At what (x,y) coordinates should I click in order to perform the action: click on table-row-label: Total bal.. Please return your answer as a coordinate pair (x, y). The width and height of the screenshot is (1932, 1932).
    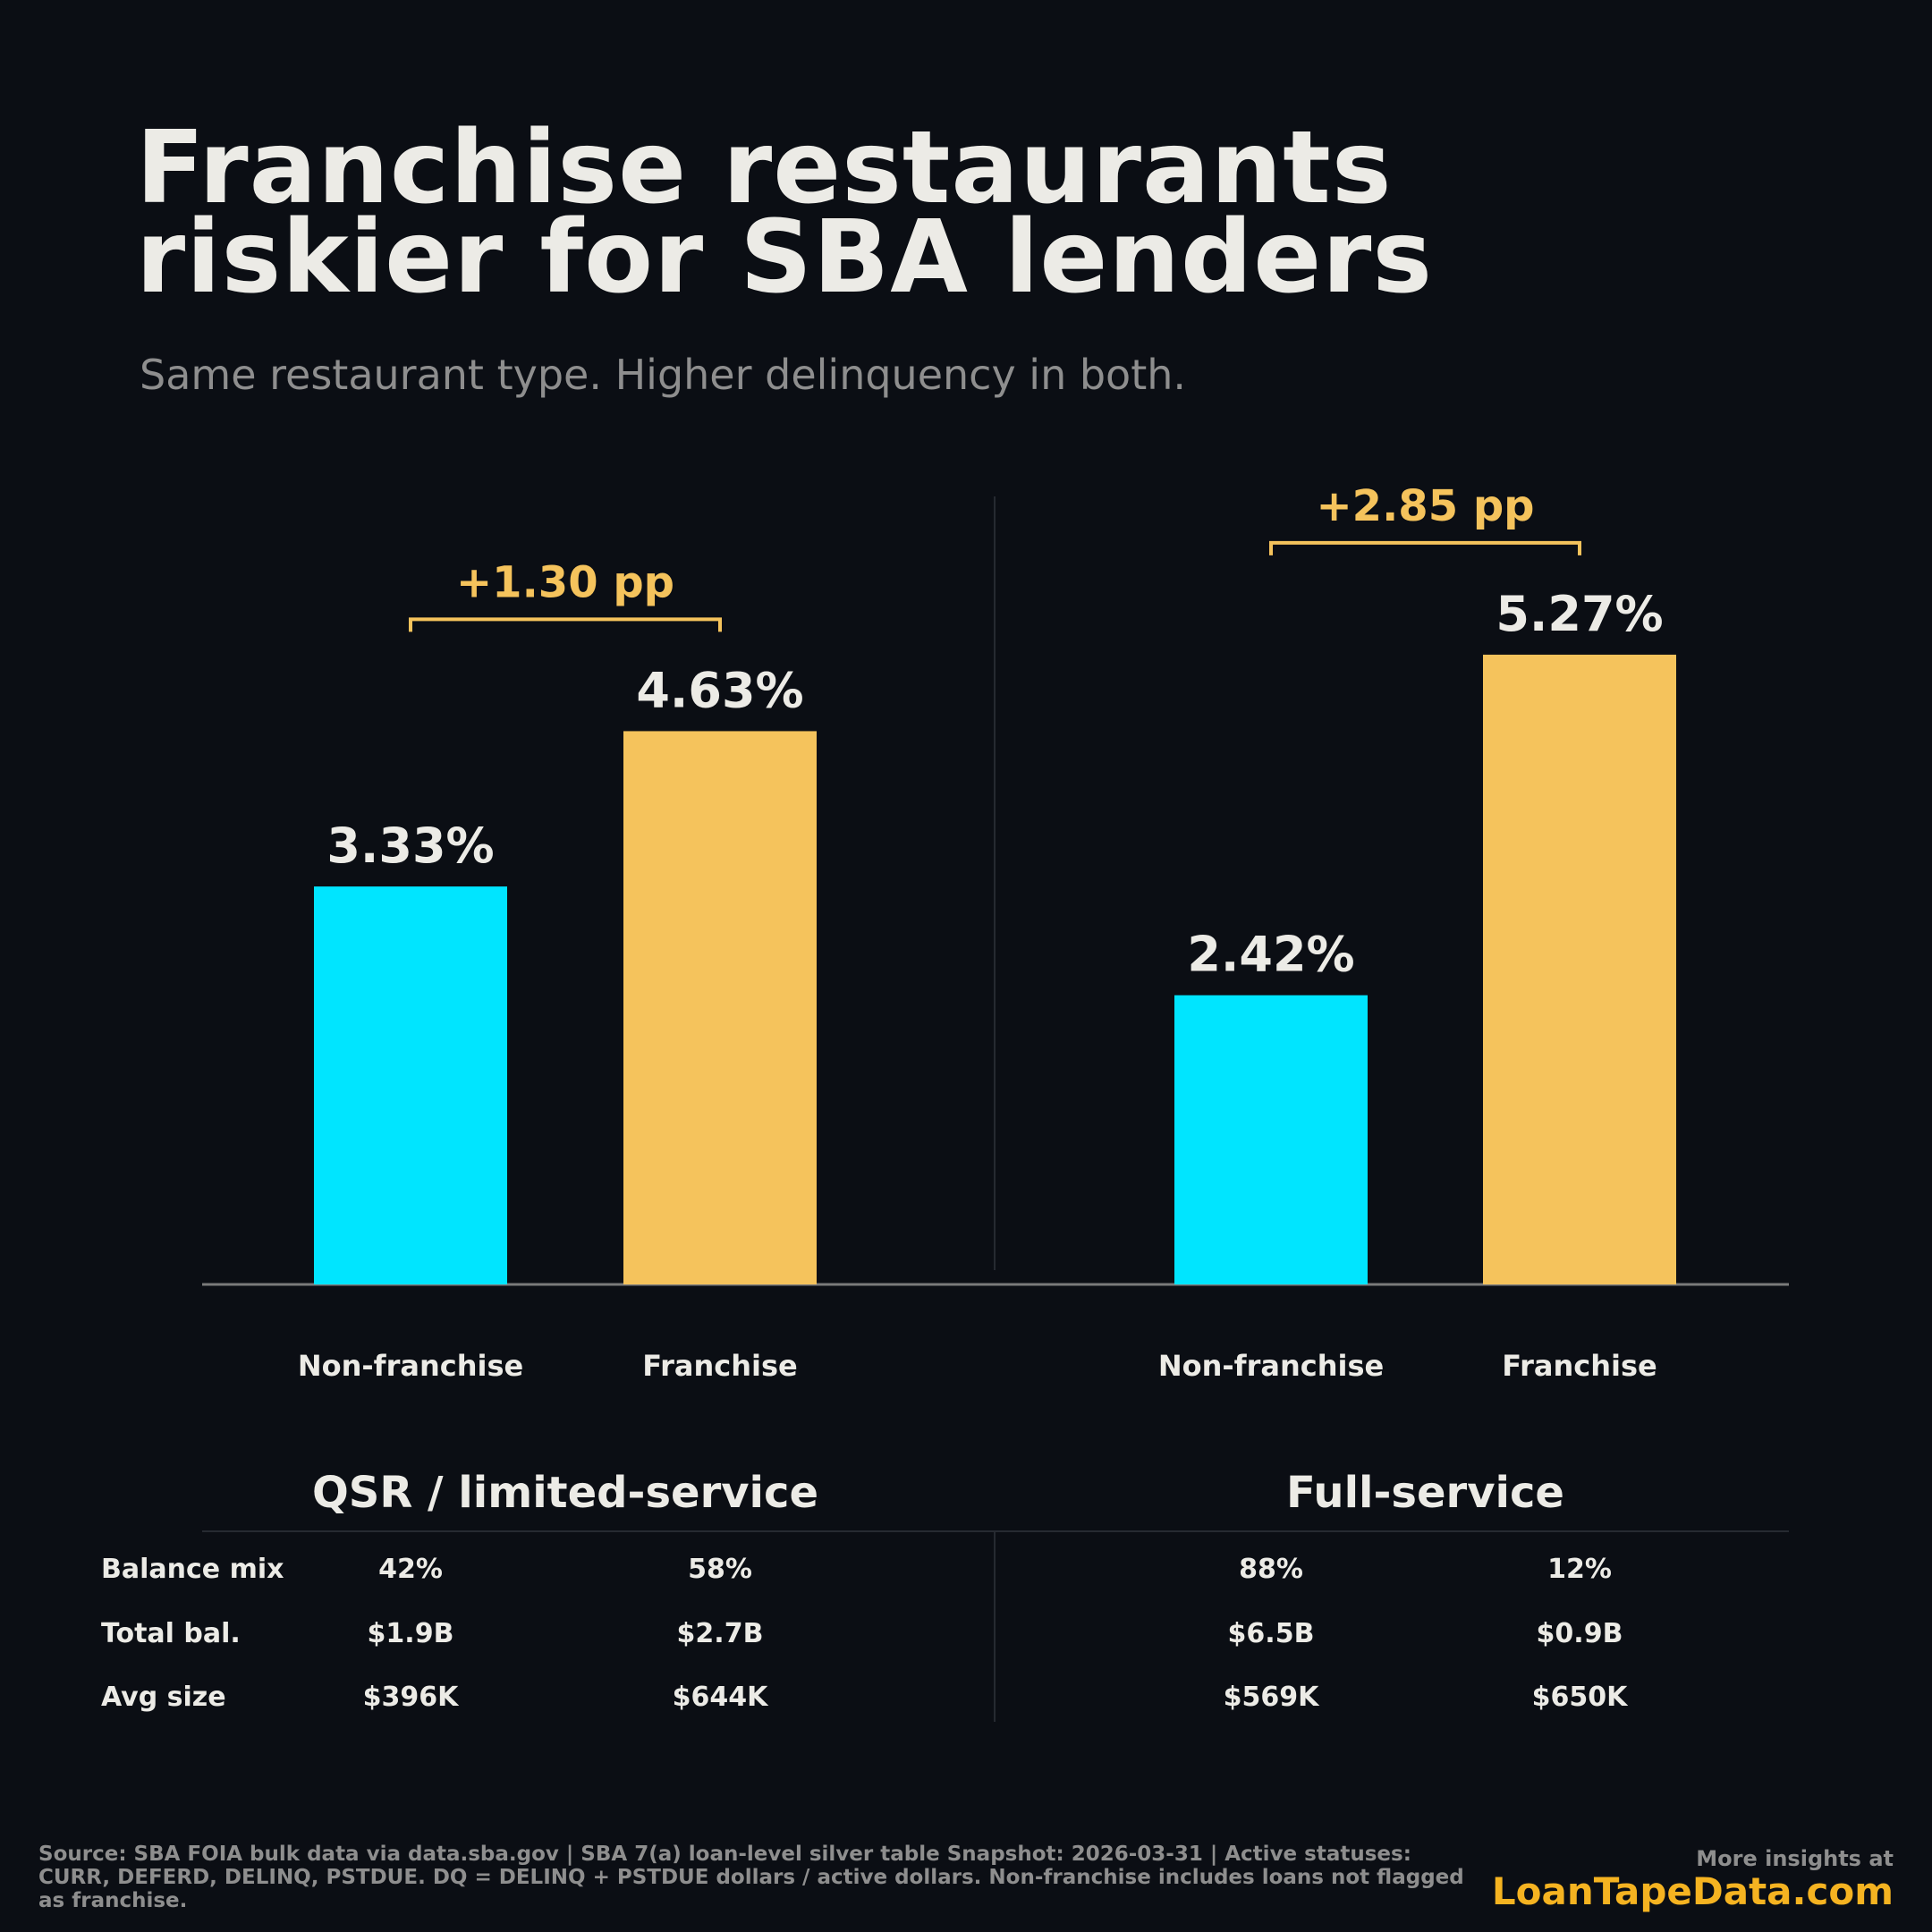
    Looking at the image, I should click on (171, 1633).